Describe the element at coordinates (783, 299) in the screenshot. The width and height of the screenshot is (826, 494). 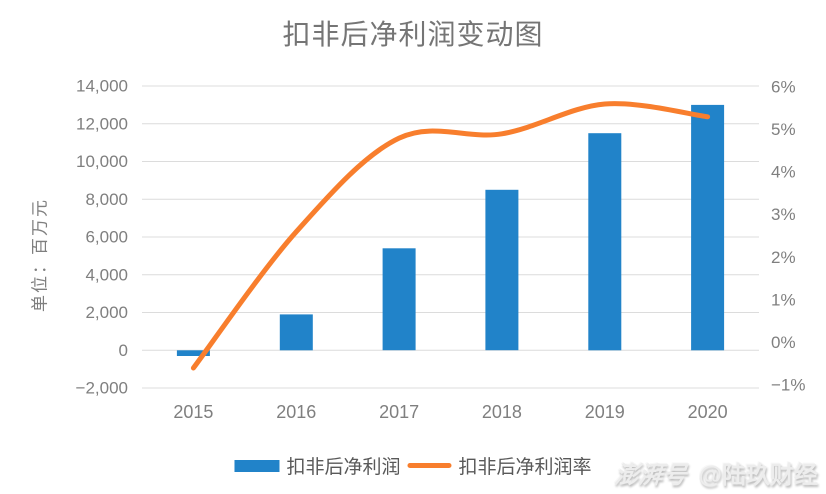
I see `right-axis-tick-label: 1%` at that location.